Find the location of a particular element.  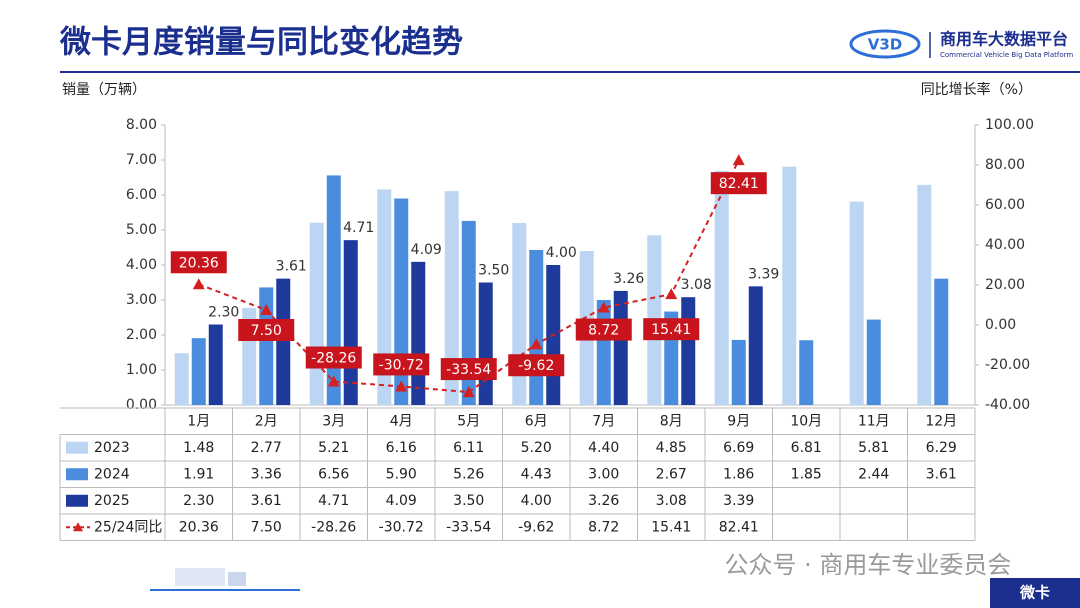

table-cell: 3.39 is located at coordinates (738, 501).